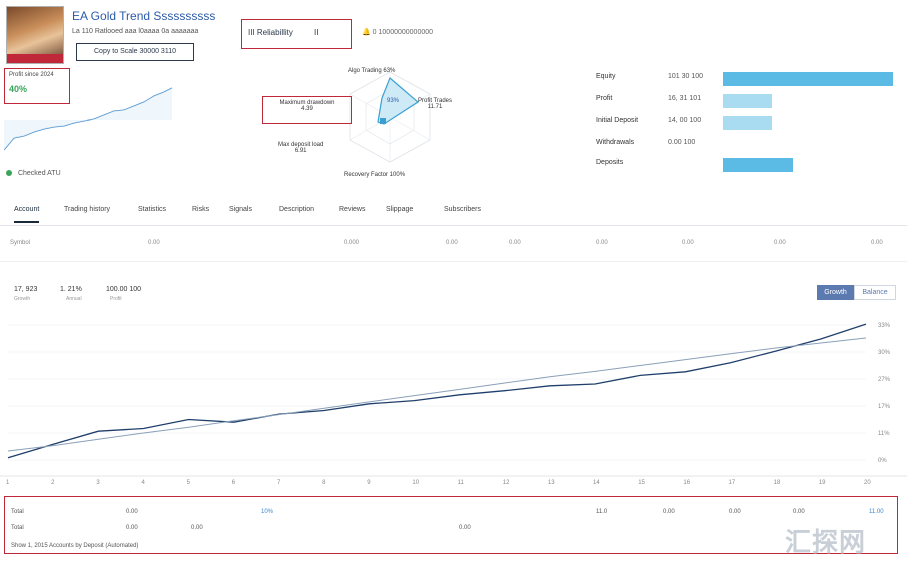  What do you see at coordinates (352, 209) in the screenshot?
I see `tab-reviews: Reviews` at bounding box center [352, 209].